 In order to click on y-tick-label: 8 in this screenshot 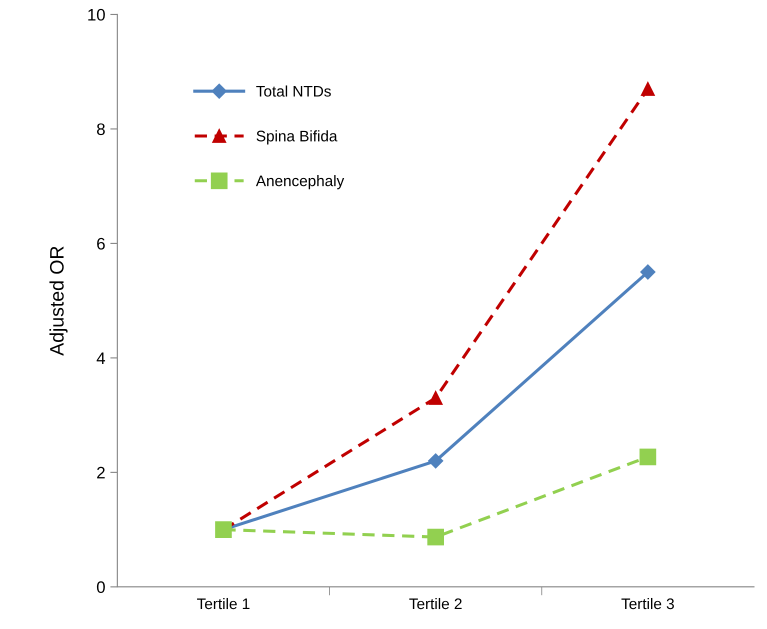, I will do `click(101, 129)`.